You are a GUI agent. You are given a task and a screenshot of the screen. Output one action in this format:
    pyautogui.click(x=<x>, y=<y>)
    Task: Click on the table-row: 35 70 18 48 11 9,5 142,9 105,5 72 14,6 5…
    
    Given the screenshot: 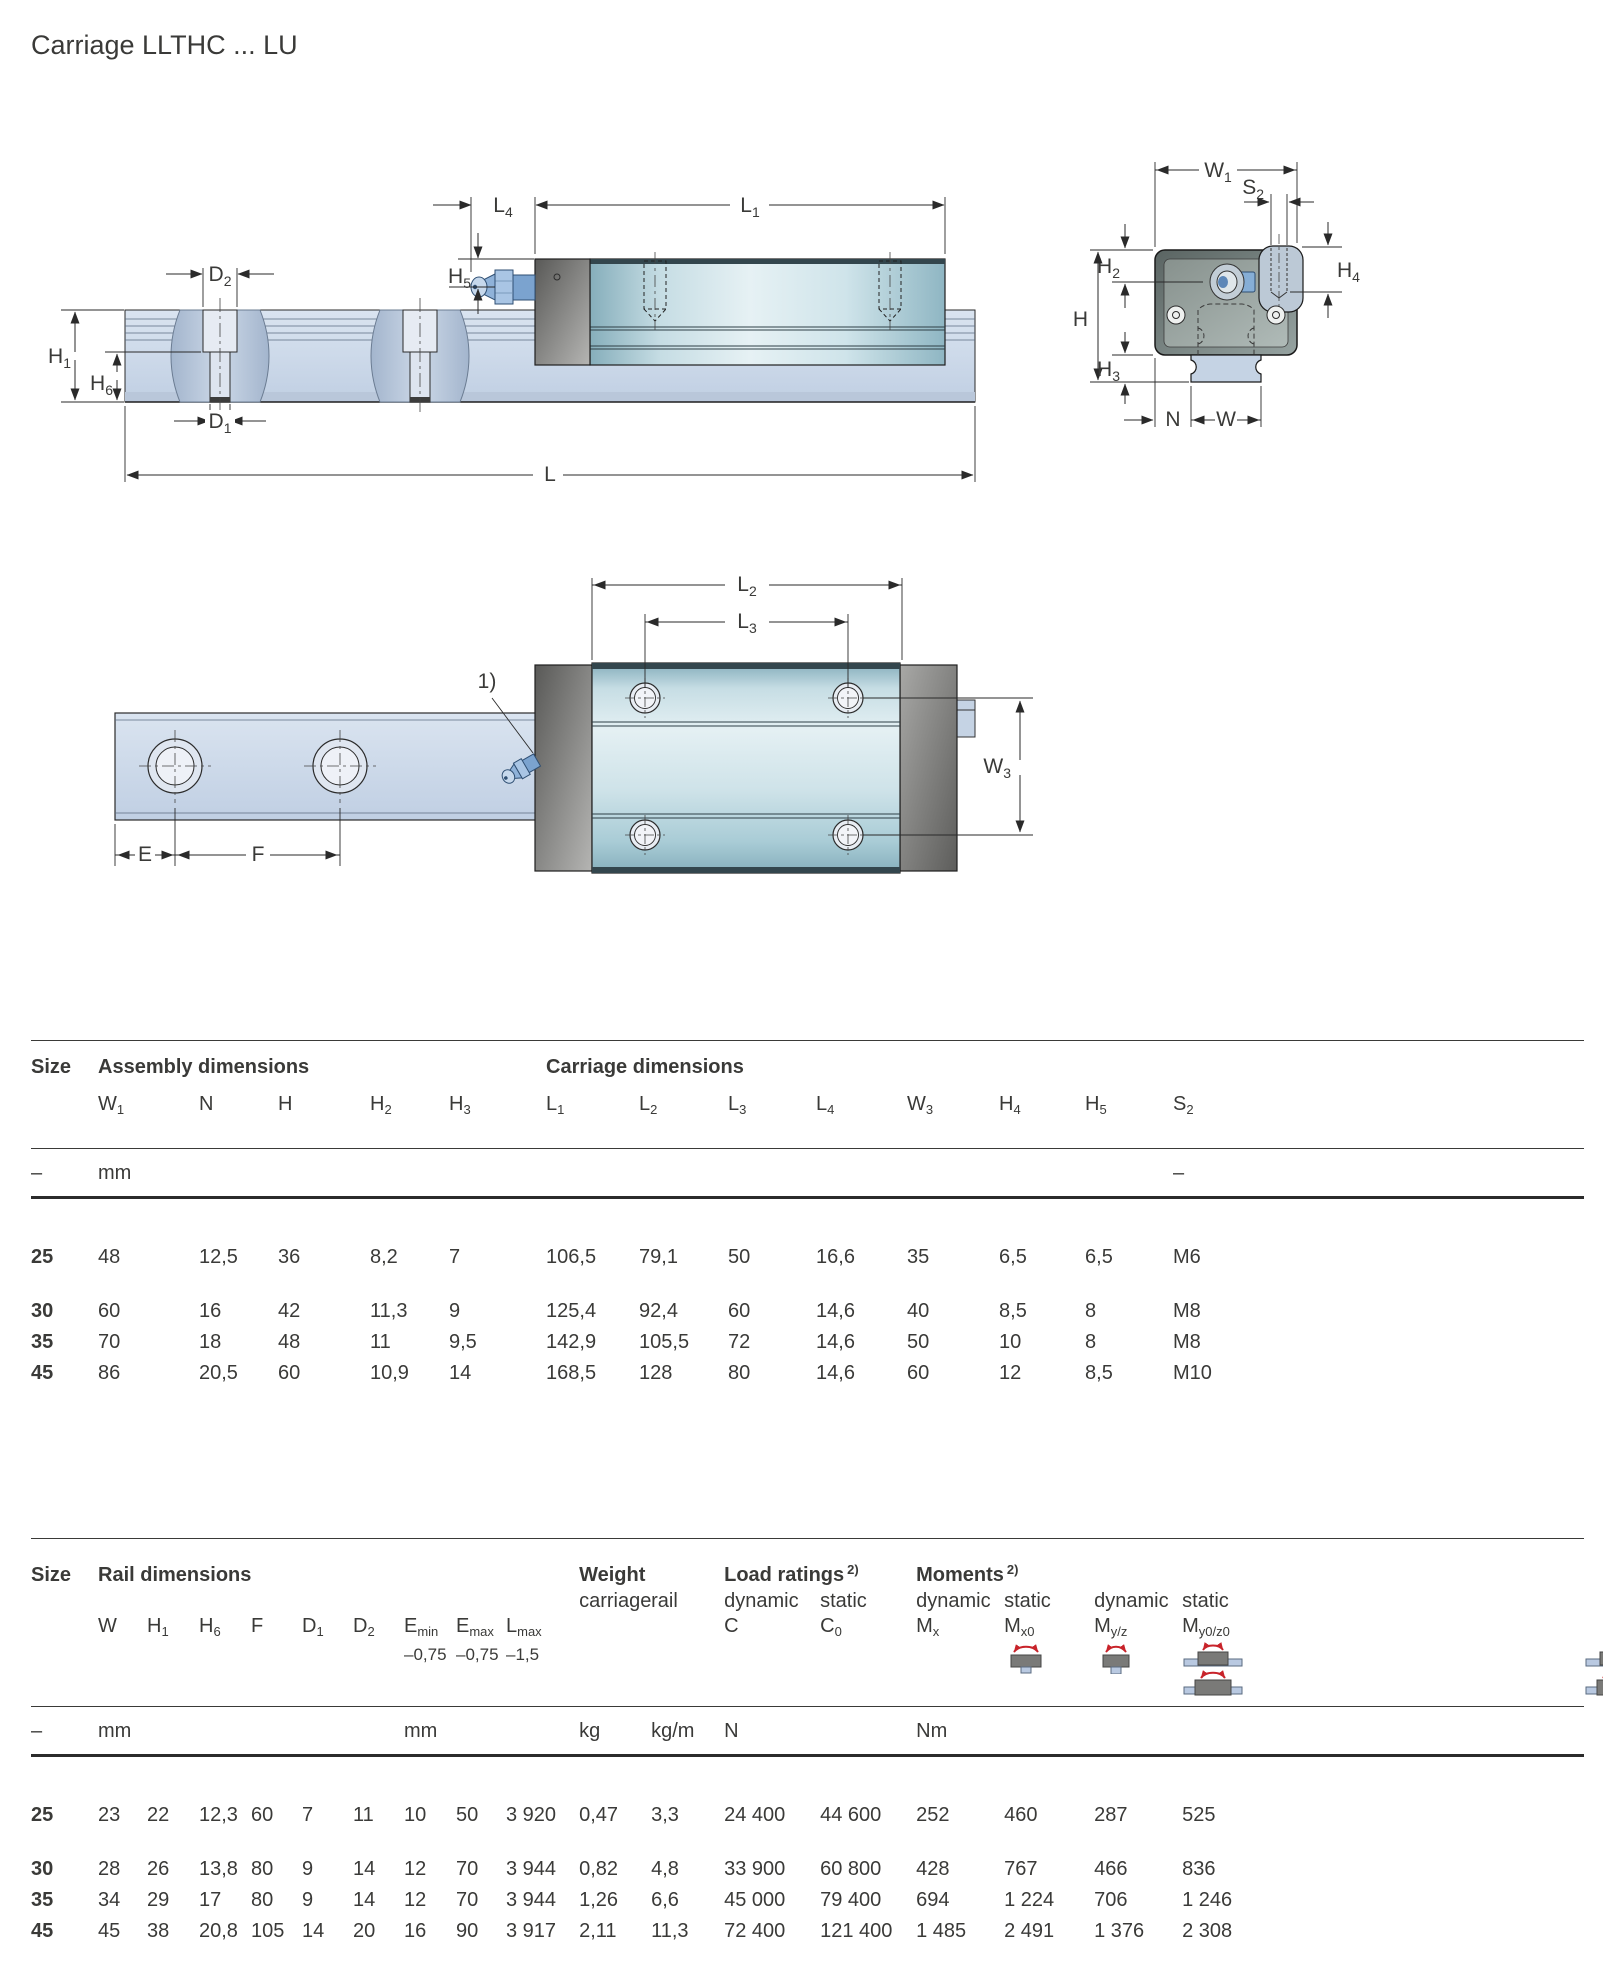 What is the action you would take?
    pyautogui.click(x=807, y=1342)
    